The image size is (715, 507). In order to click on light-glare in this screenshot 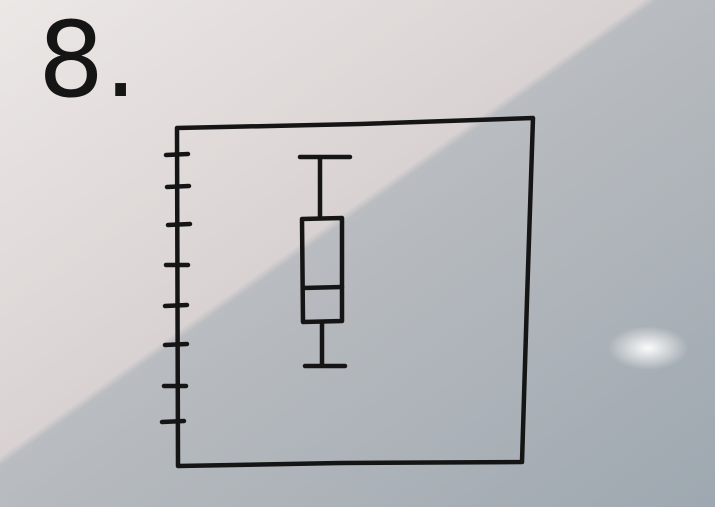, I will do `click(648, 348)`.